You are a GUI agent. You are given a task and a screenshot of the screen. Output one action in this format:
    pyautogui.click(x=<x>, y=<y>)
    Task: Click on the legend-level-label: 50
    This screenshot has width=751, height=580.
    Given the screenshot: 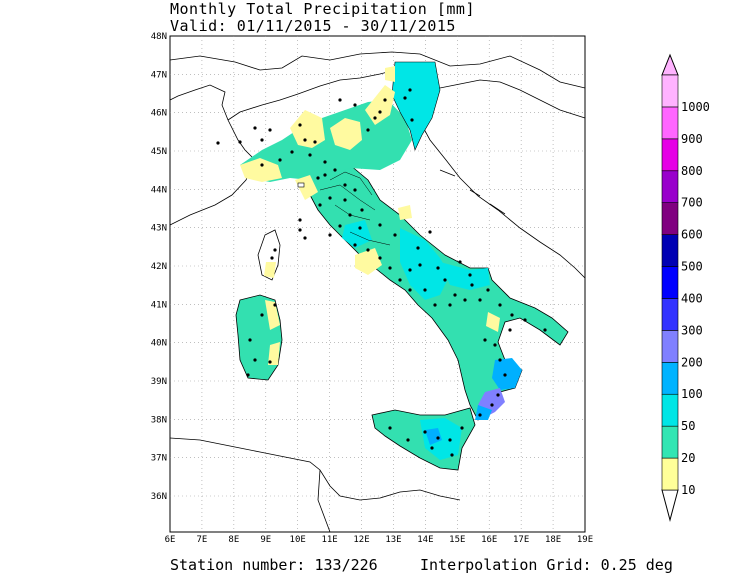 What is the action you would take?
    pyautogui.click(x=688, y=426)
    